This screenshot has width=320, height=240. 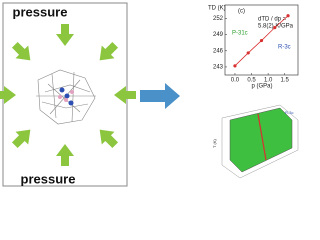 I want to click on annotation: P-31c, so click(x=240, y=34).